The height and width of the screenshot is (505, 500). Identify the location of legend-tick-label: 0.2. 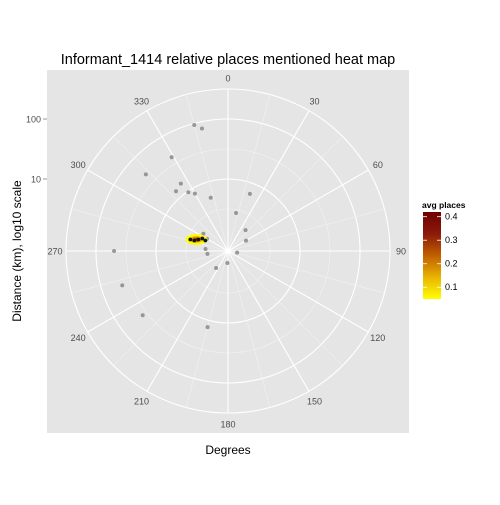
(451, 264).